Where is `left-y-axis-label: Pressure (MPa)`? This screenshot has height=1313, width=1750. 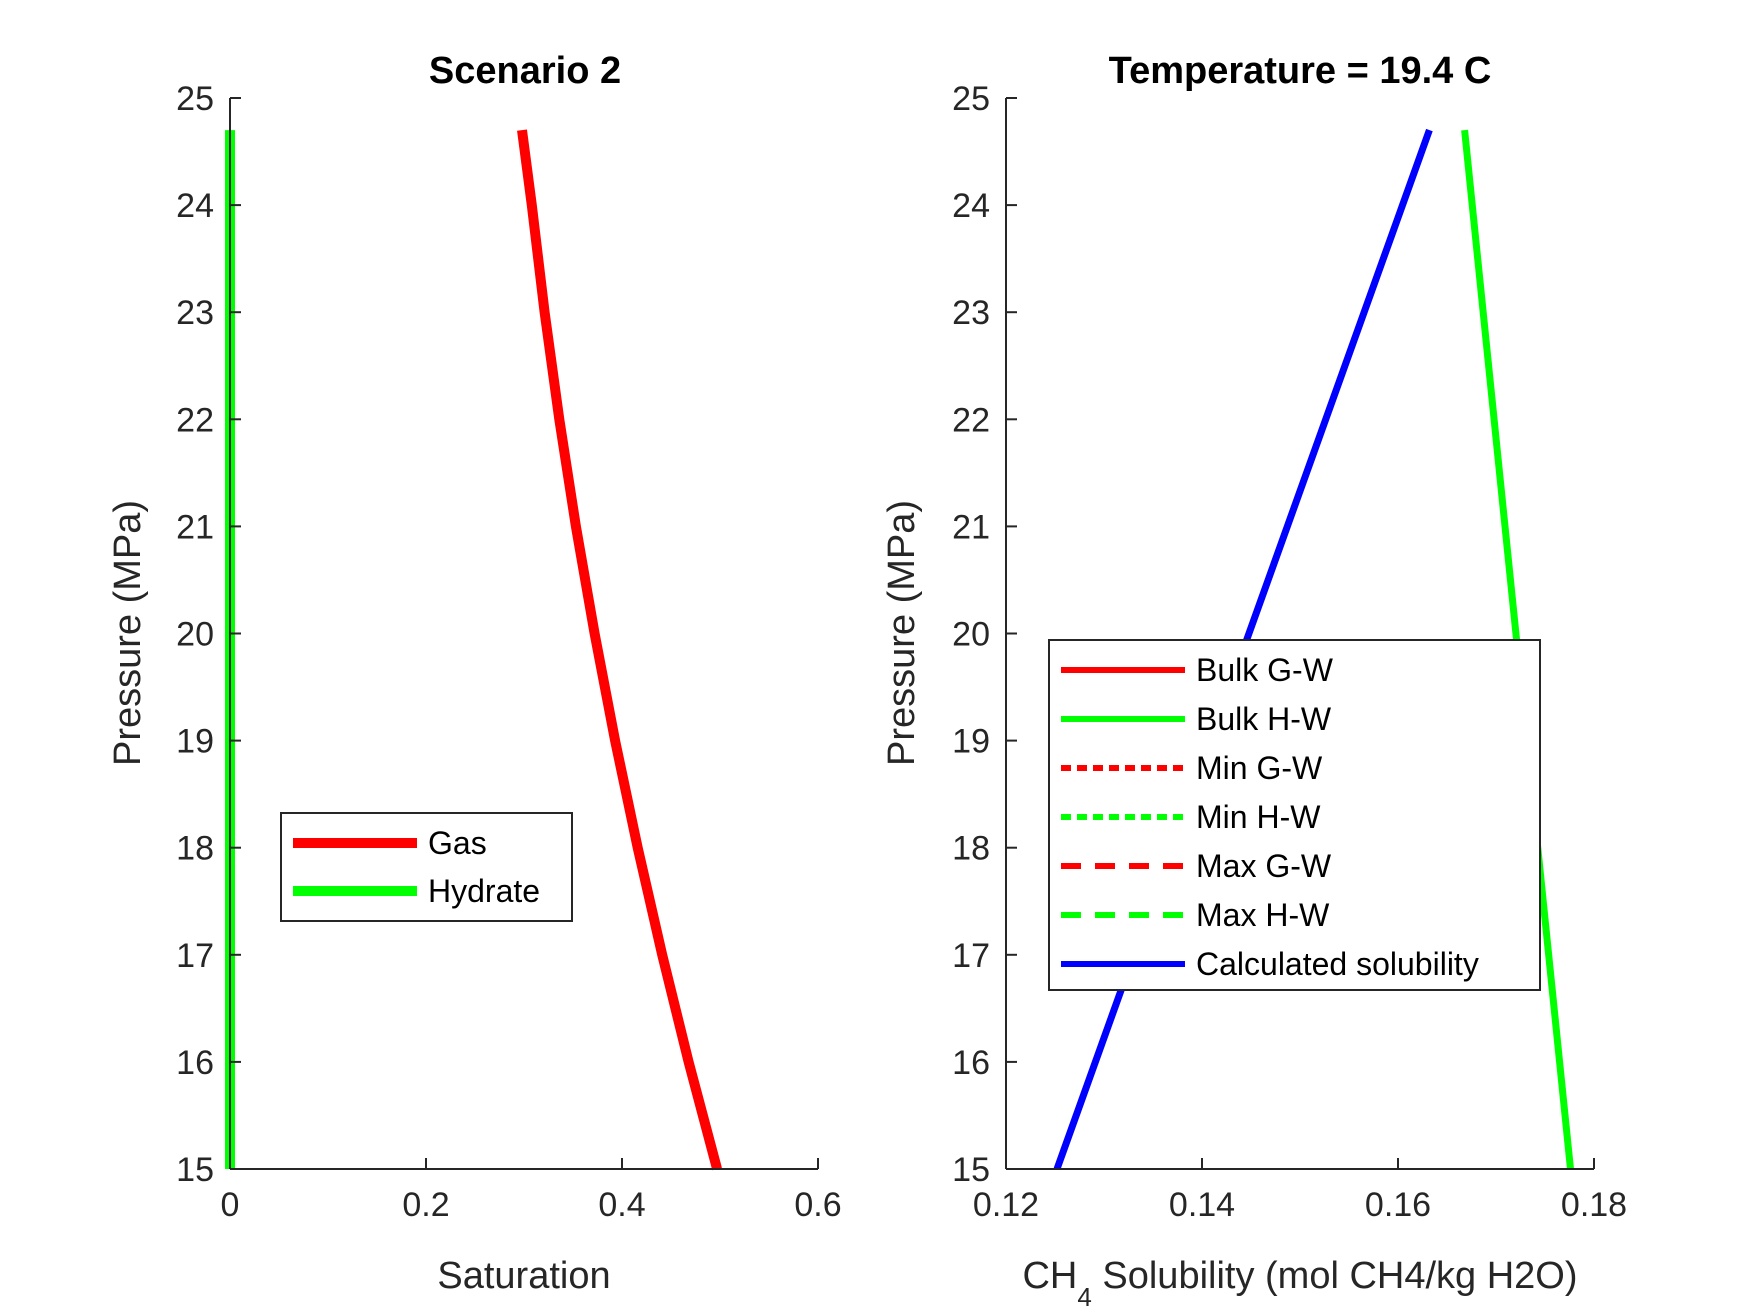 left-y-axis-label: Pressure (MPa) is located at coordinates (128, 633).